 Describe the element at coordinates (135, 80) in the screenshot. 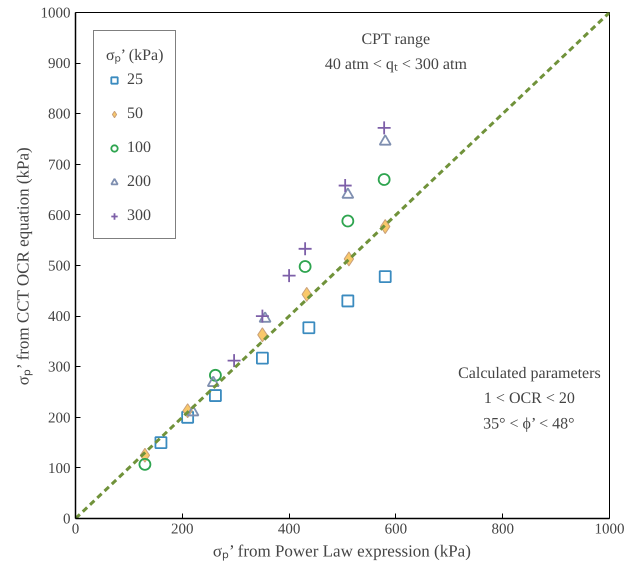

I see `legend-label: 25` at that location.